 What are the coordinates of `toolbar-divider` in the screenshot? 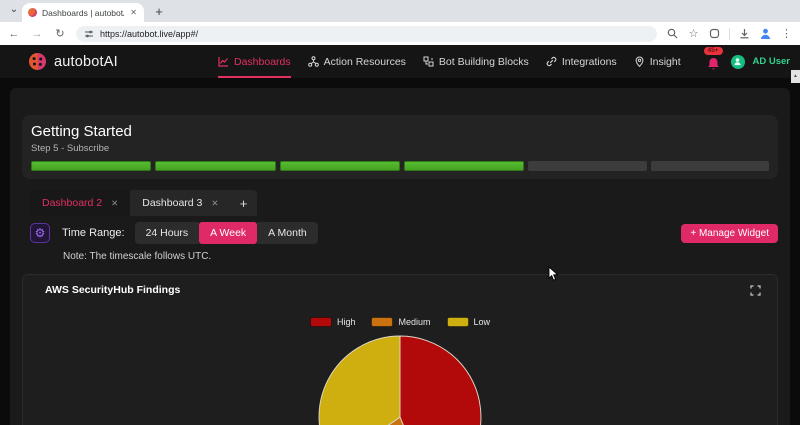 It's located at (729, 33).